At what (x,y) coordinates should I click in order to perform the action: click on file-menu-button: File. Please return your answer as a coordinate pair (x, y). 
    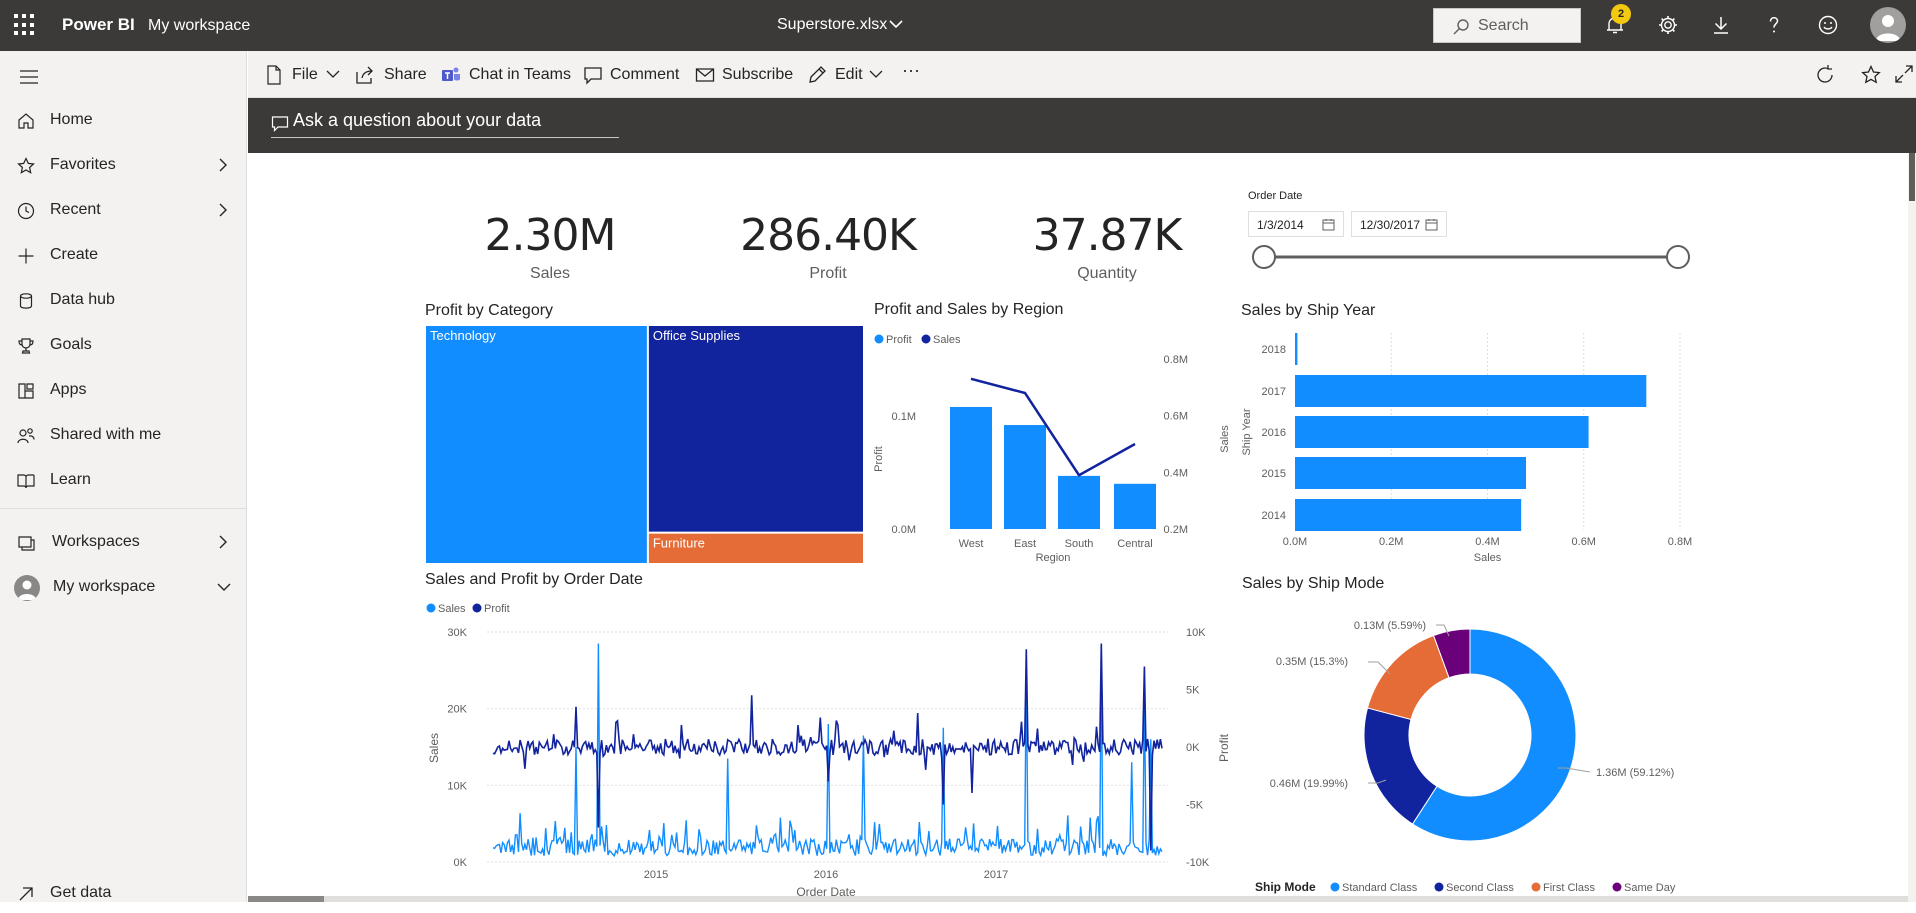
    Looking at the image, I should click on (304, 75).